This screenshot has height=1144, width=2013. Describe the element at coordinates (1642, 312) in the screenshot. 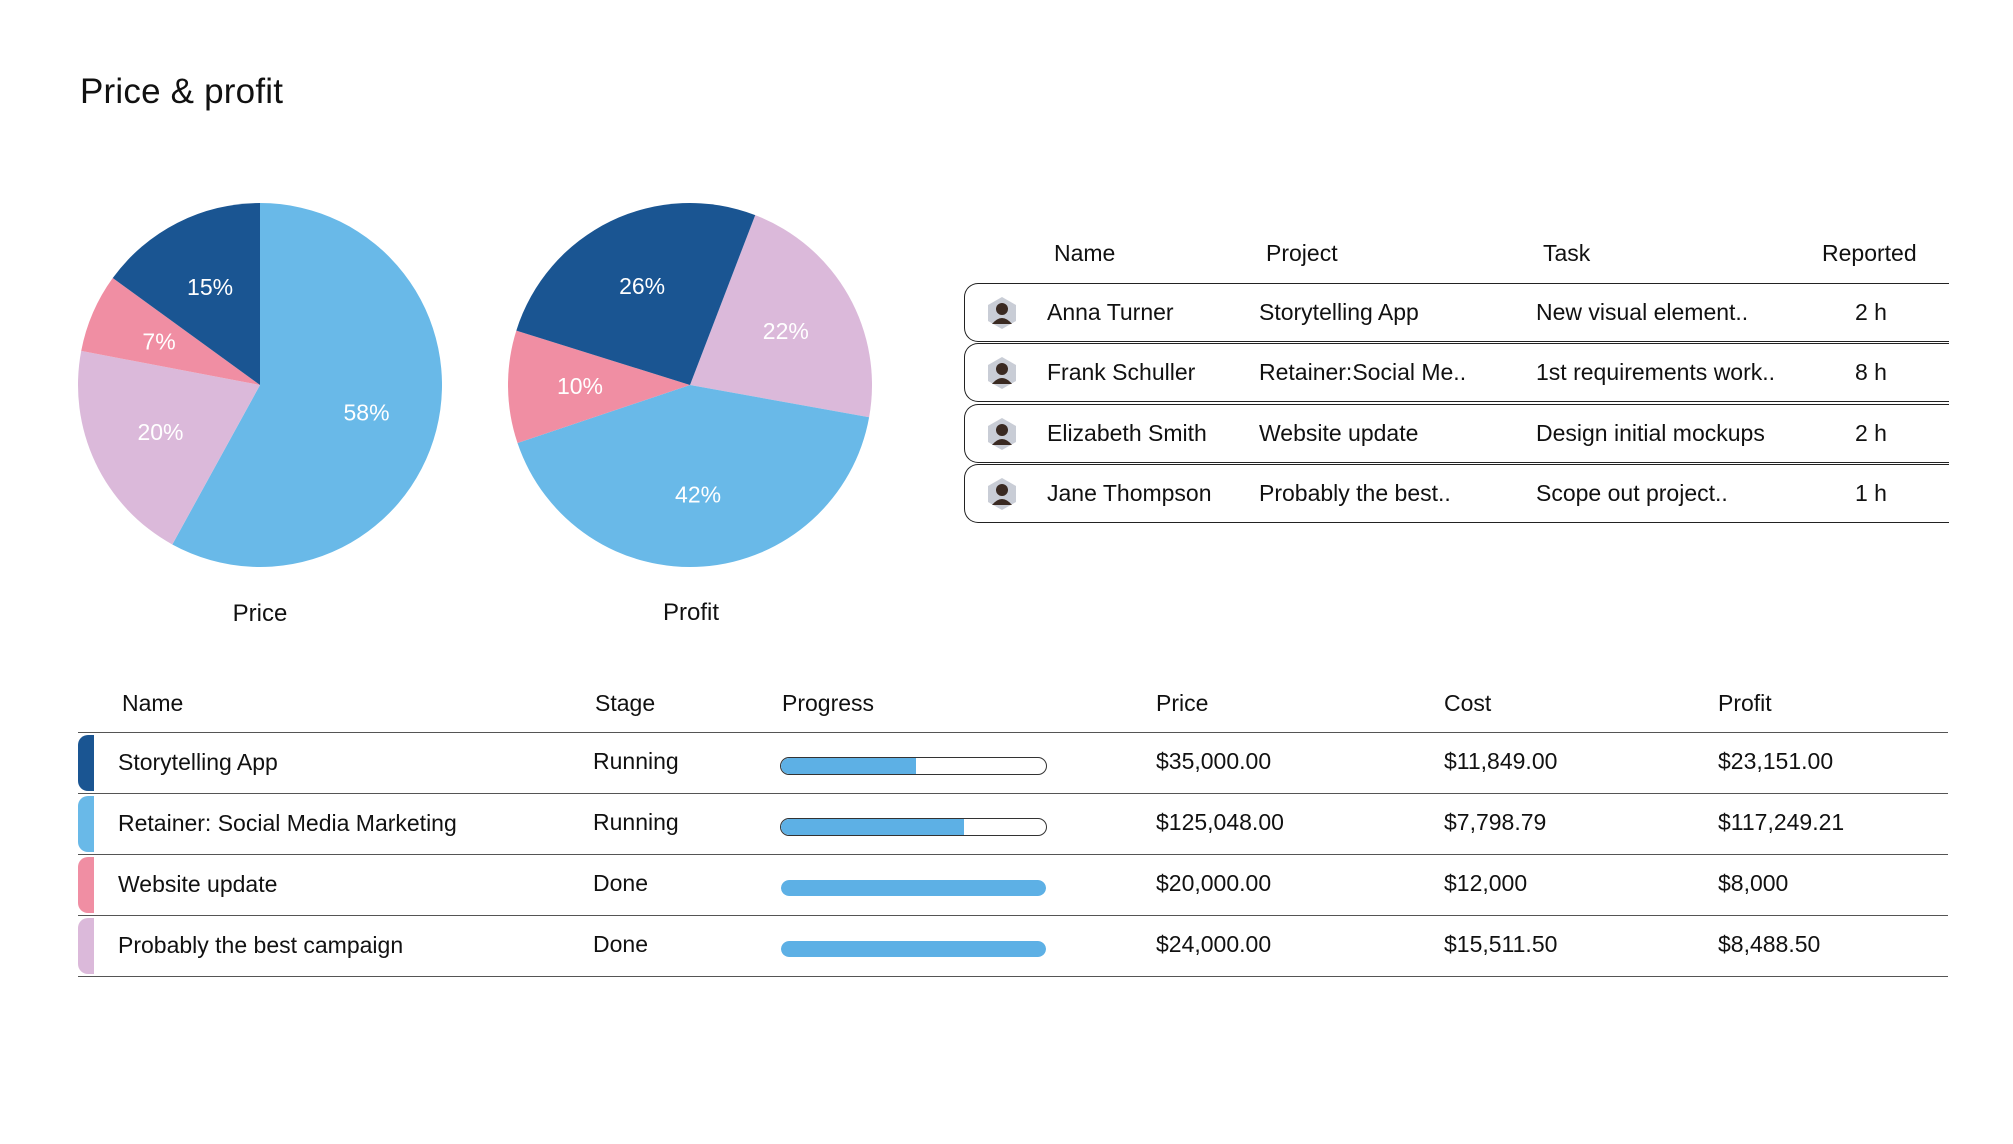

I see `report-task: New visual element..` at that location.